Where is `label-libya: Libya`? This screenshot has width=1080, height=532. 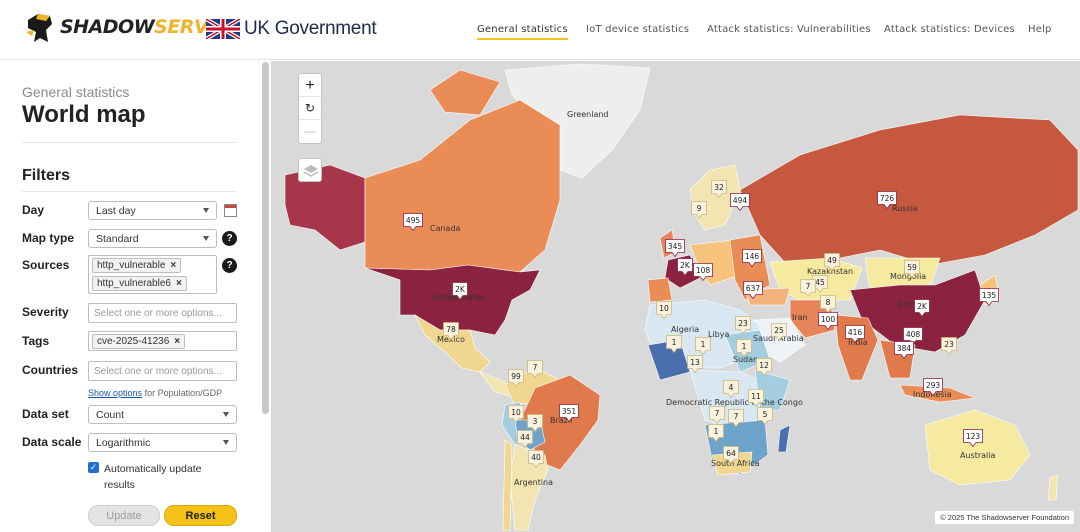
label-libya: Libya is located at coordinates (718, 334).